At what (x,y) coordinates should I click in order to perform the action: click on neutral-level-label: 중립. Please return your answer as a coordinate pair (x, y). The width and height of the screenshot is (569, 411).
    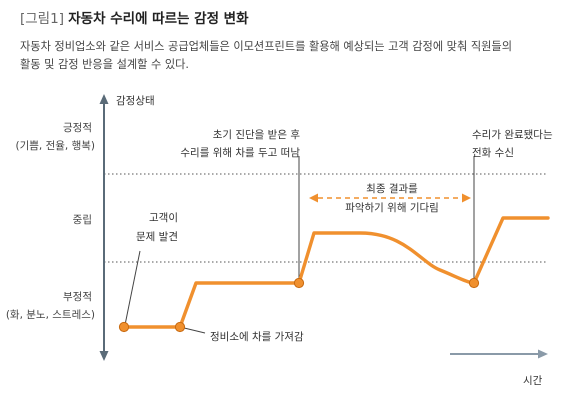
    Looking at the image, I should click on (82, 219).